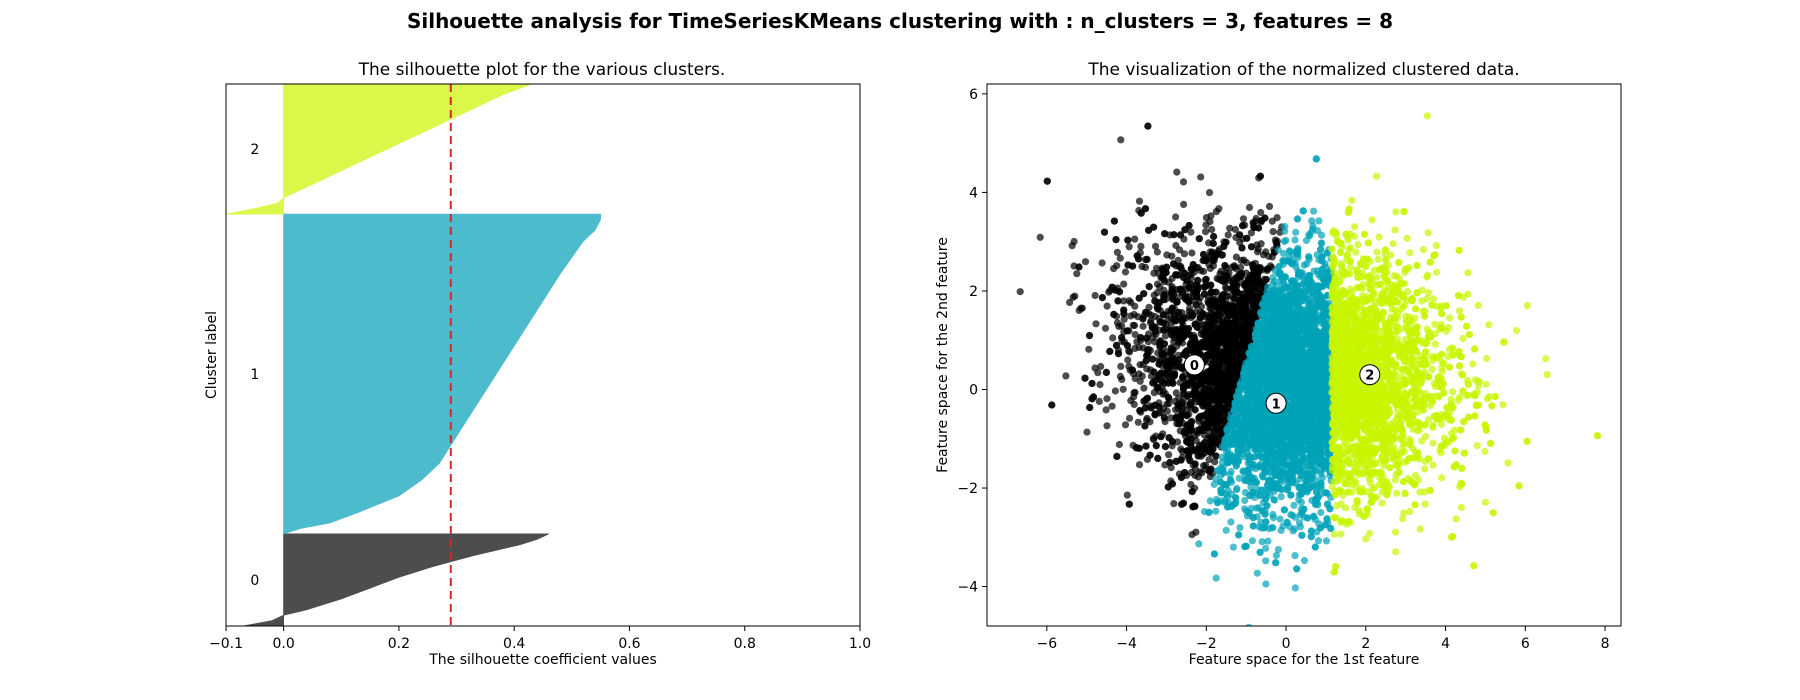 This screenshot has height=700, width=1800. I want to click on cluster-labels: 012, so click(254, 365).